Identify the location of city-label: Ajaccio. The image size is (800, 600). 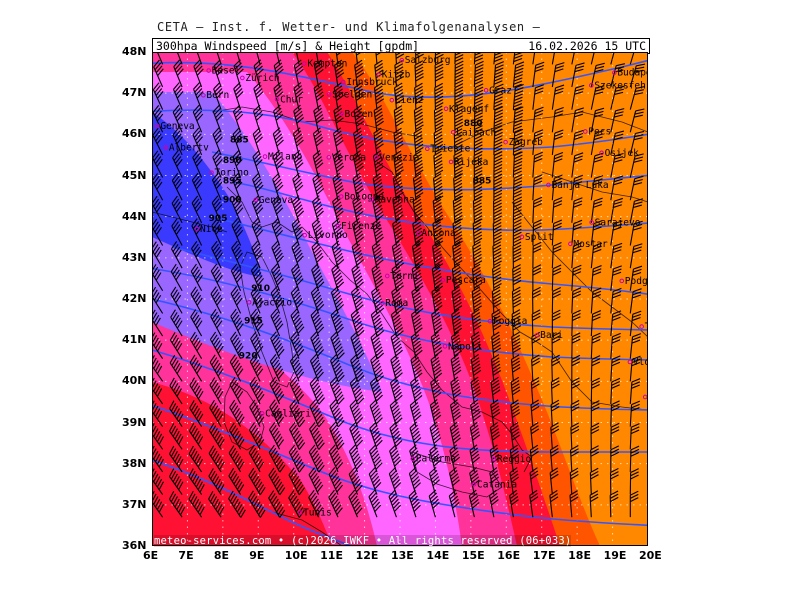
(272, 302).